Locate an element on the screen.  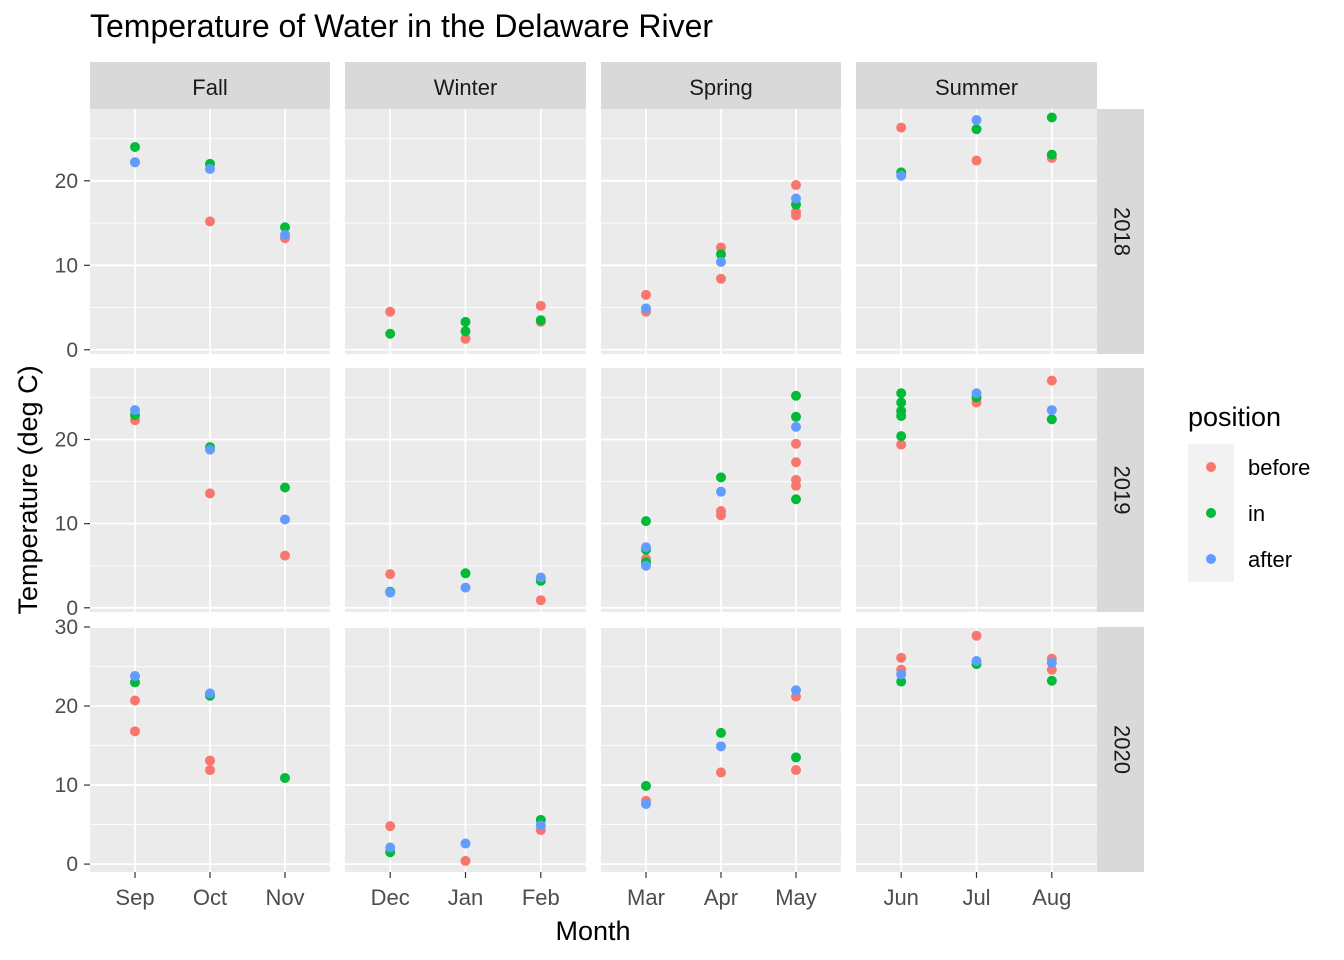
legend-marker-before is located at coordinates (1211, 467).